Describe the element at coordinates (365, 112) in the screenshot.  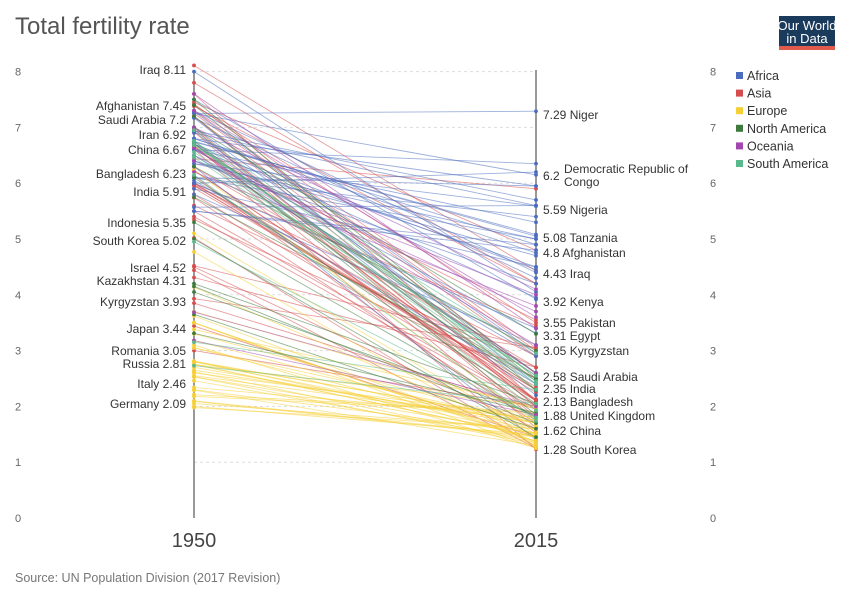
I see `series-line-niger` at that location.